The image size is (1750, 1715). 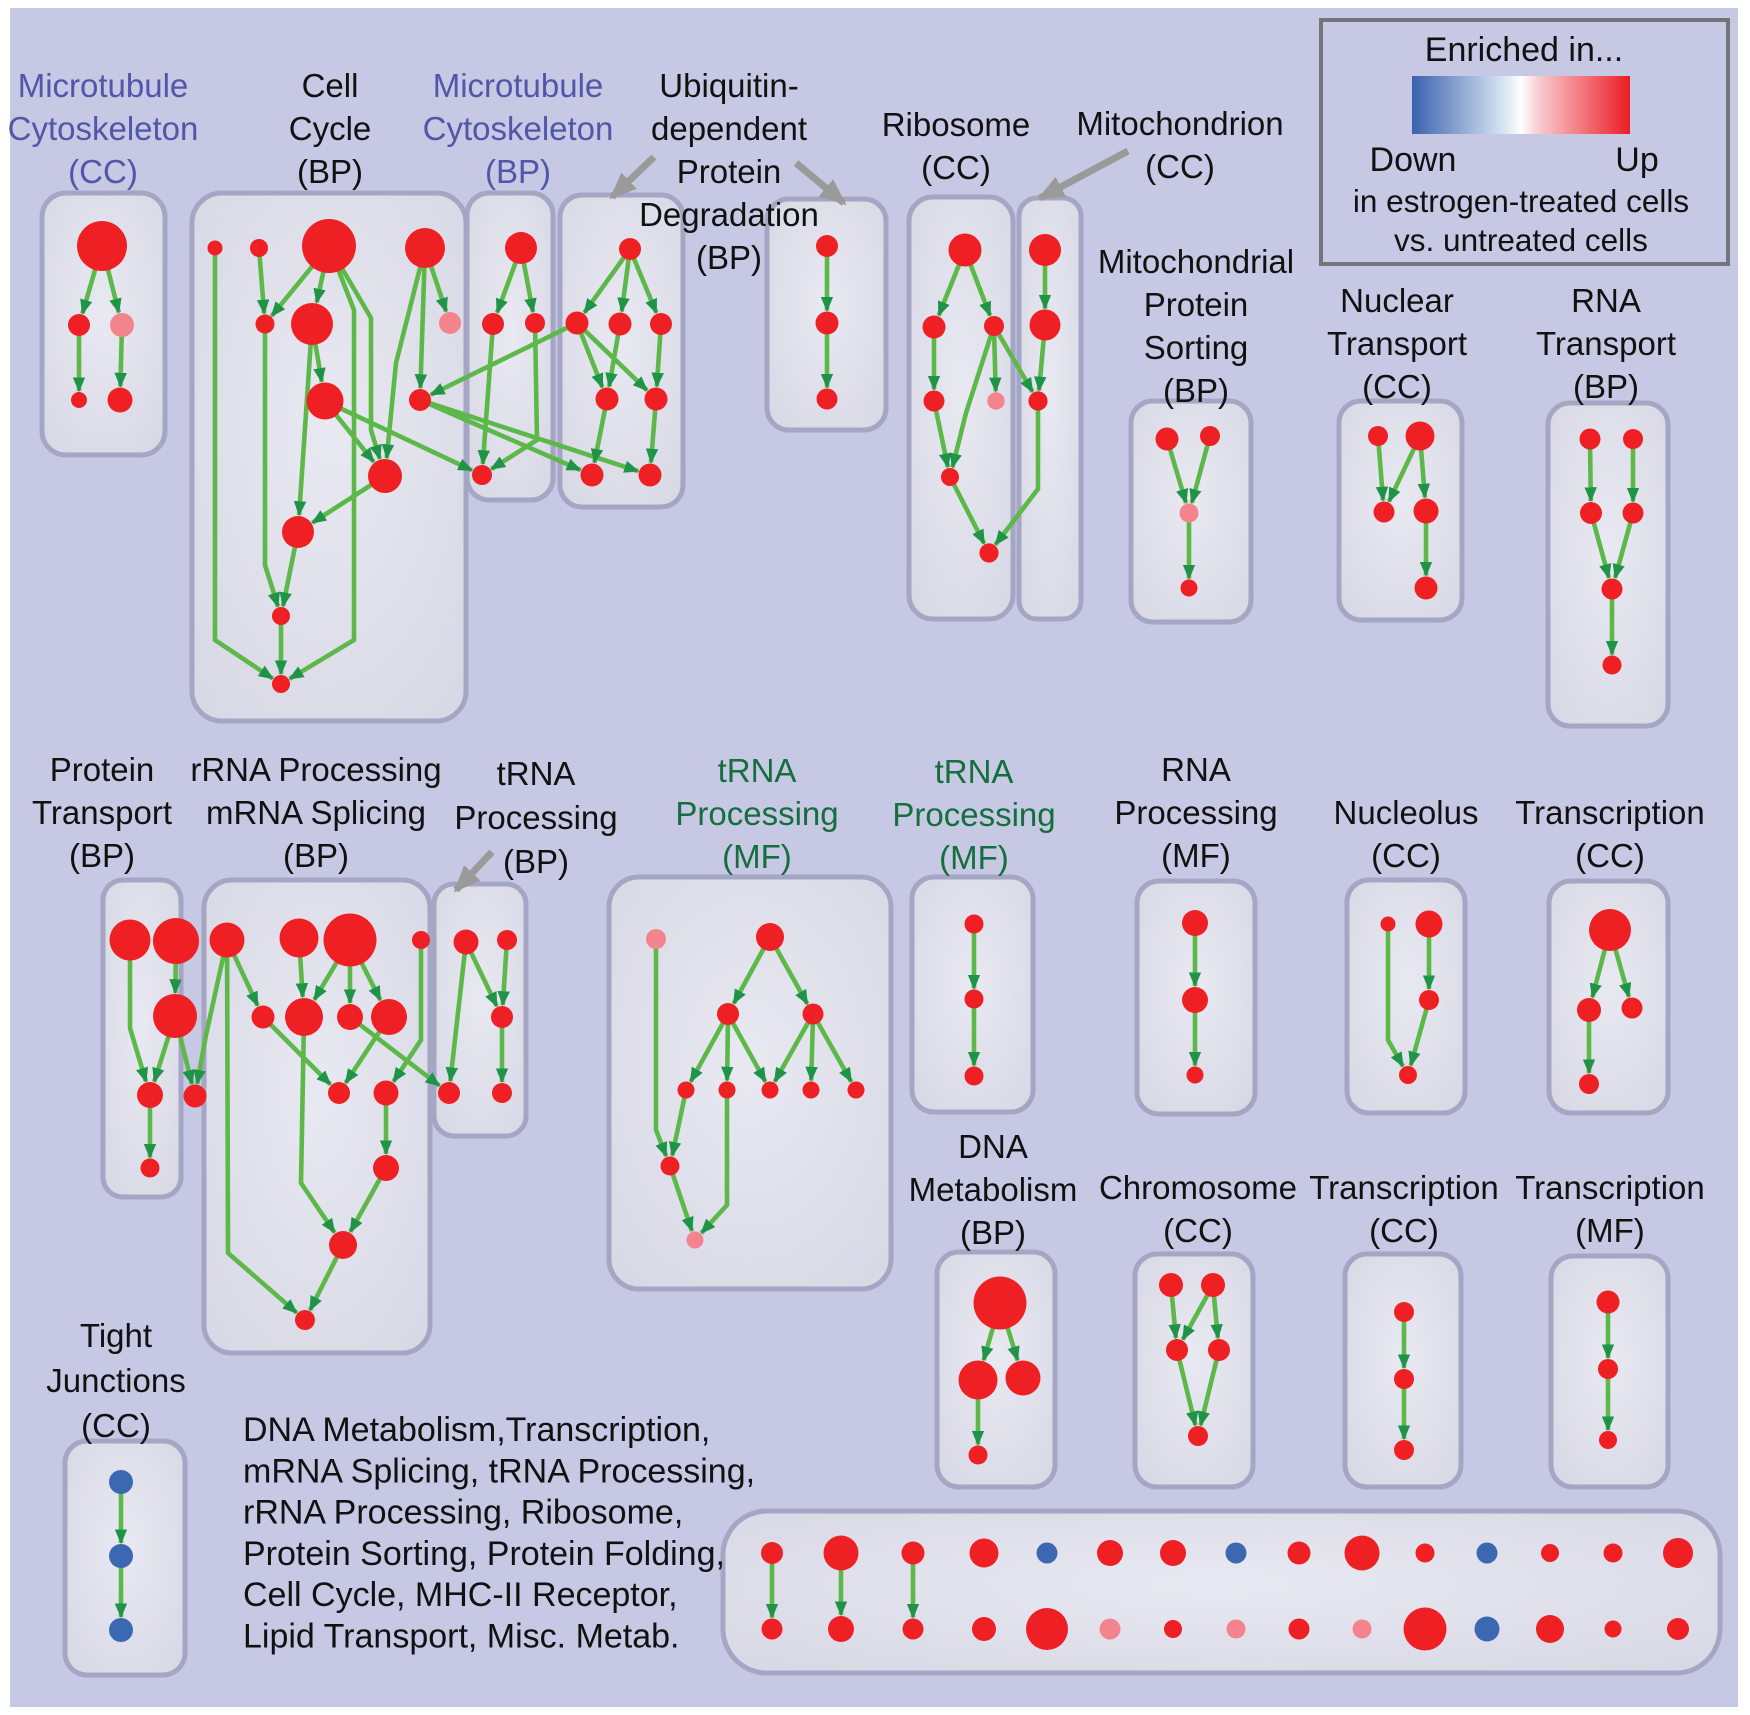 What do you see at coordinates (389, 1017) in the screenshot?
I see `go-term-node-rr8` at bounding box center [389, 1017].